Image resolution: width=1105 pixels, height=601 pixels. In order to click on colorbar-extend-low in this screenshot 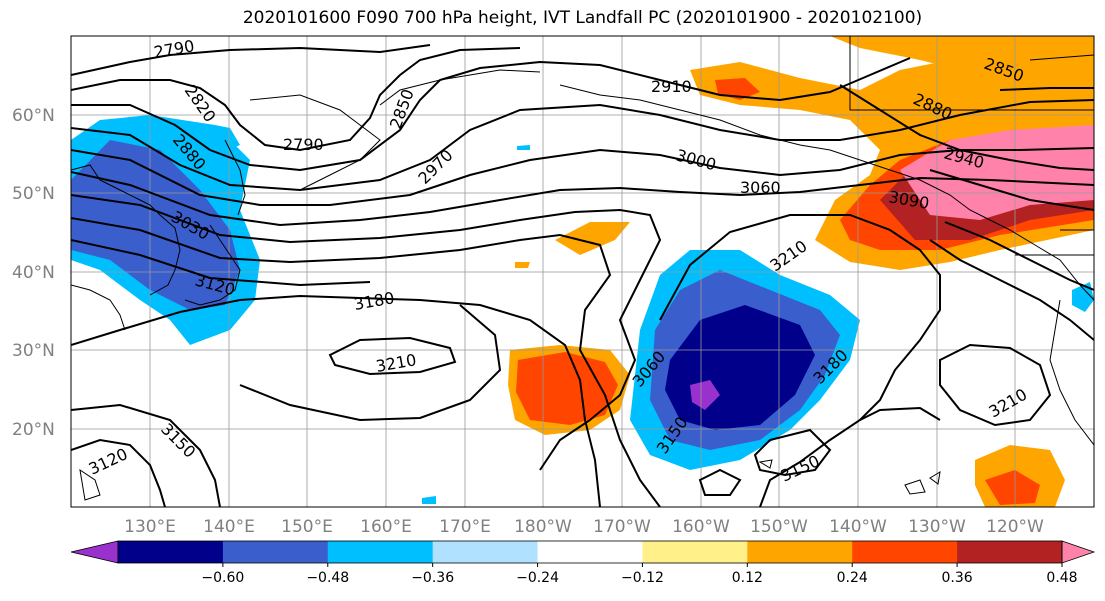, I will do `click(94, 552)`.